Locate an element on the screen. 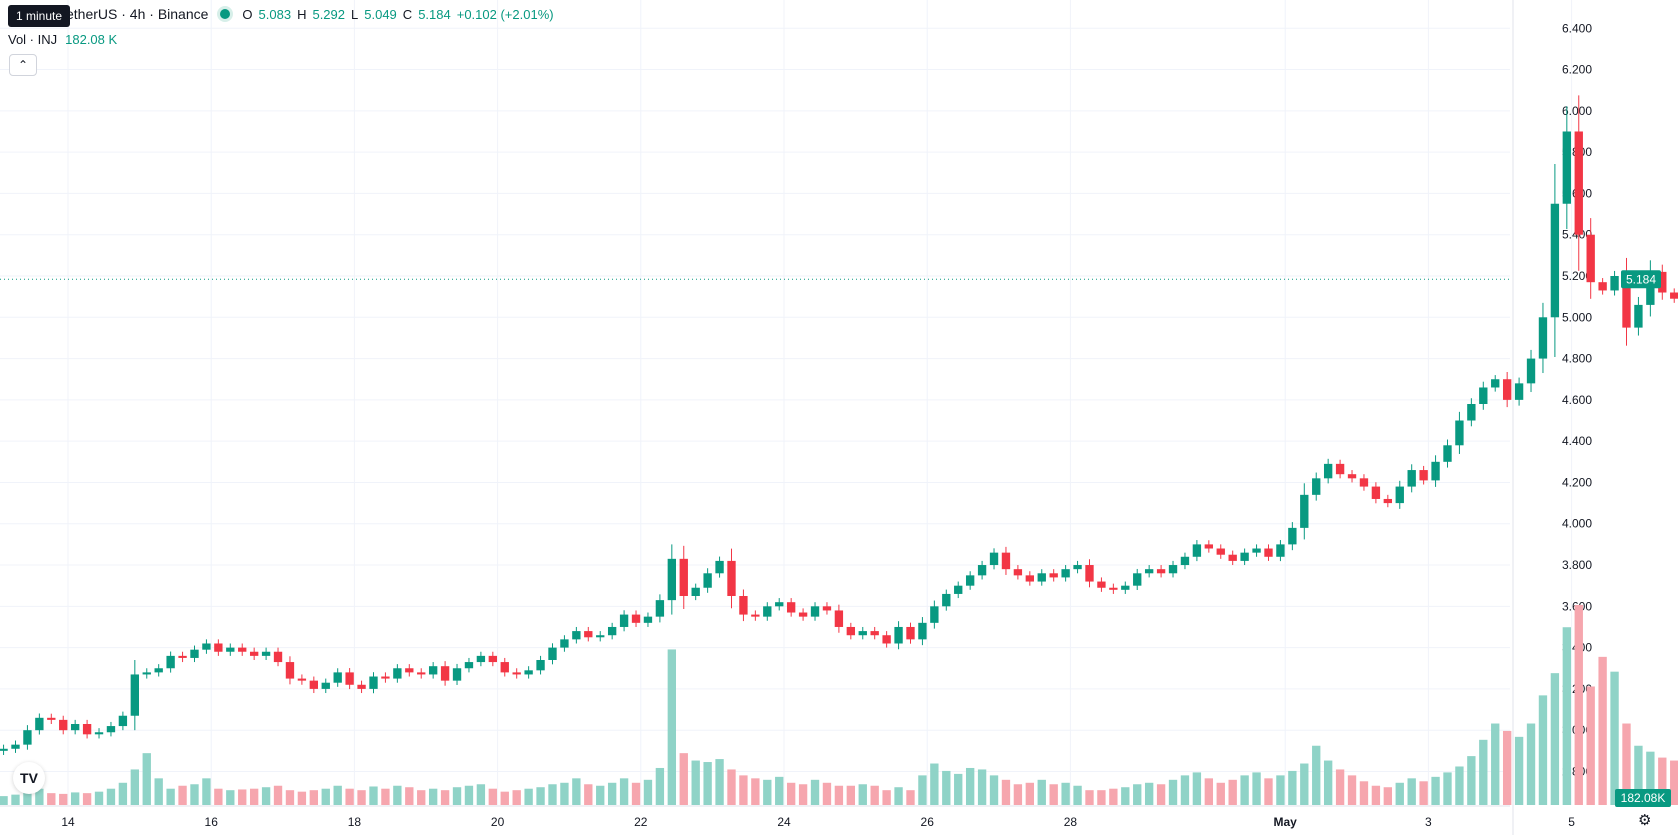 Image resolution: width=1678 pixels, height=835 pixels. volume-legend: Vol · INJ 182.08 K is located at coordinates (62, 39).